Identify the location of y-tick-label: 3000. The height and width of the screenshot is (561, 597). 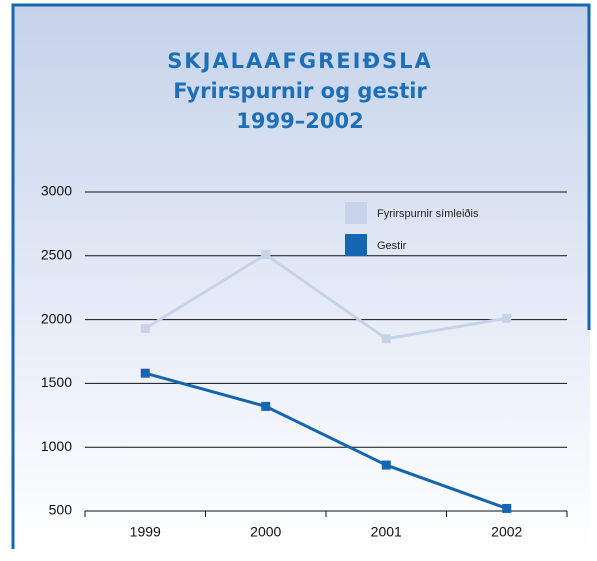
(56, 191).